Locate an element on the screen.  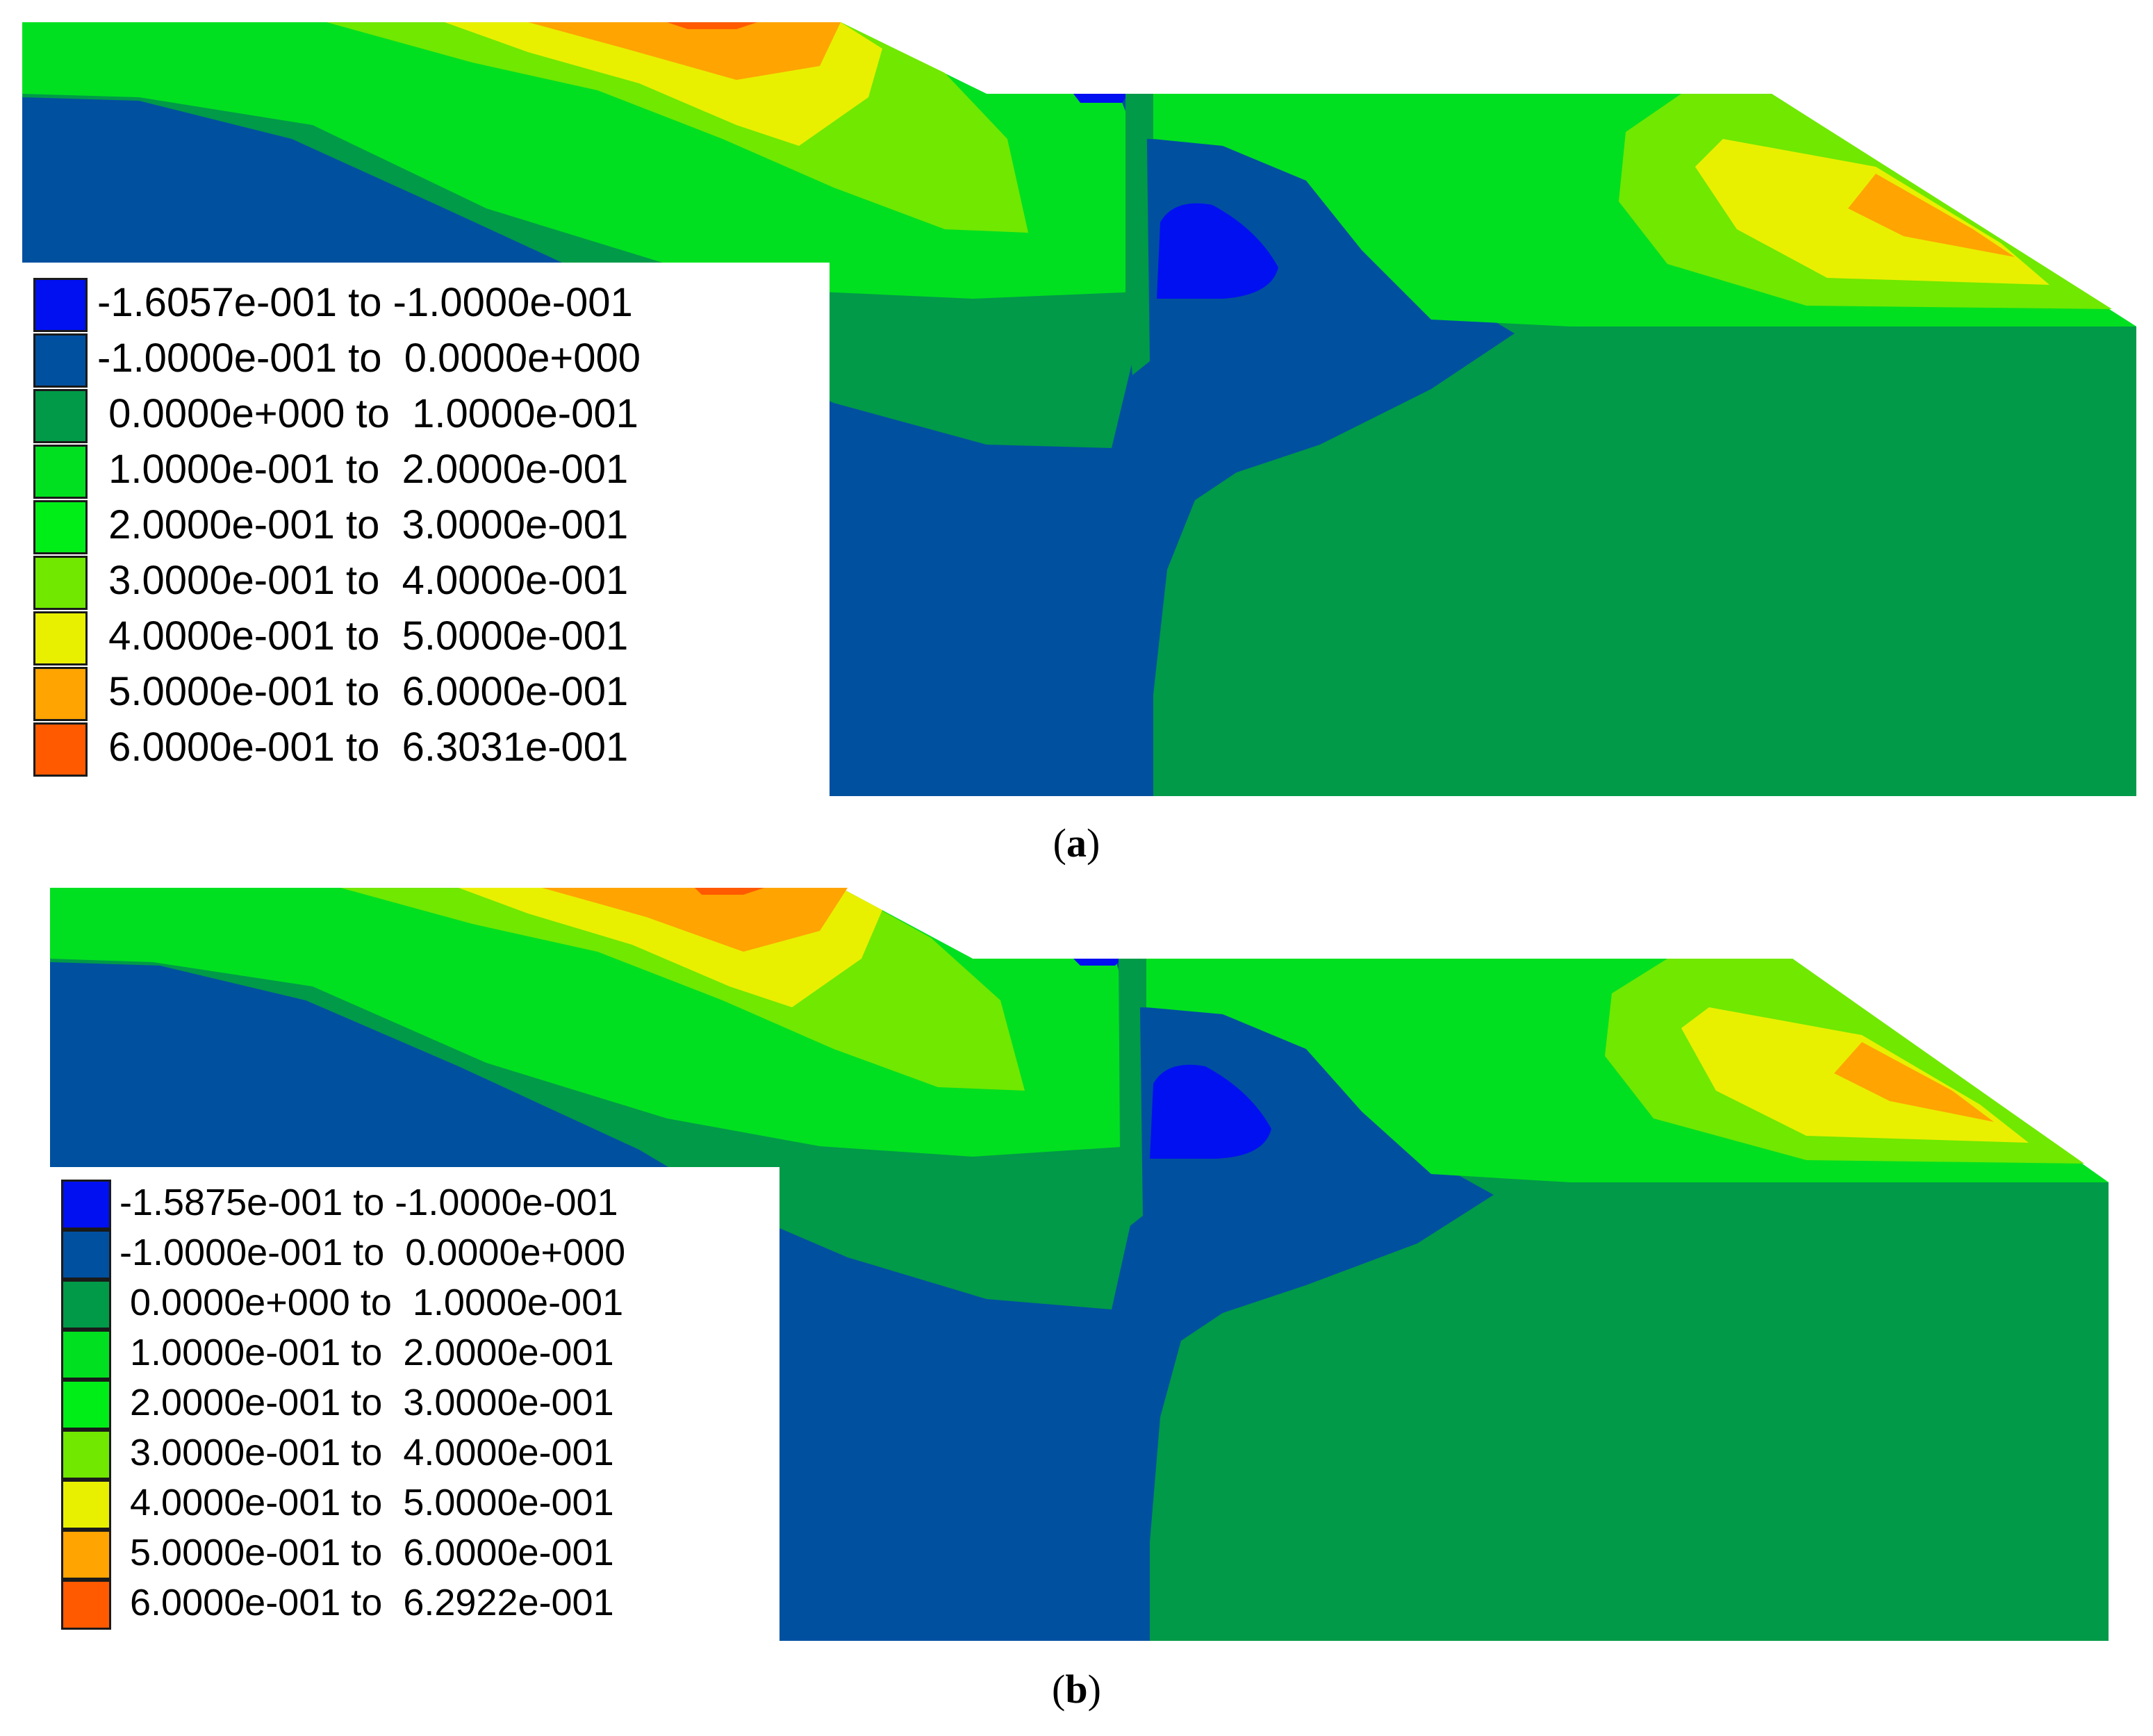
caption-letter: a is located at coordinates (1076, 843).